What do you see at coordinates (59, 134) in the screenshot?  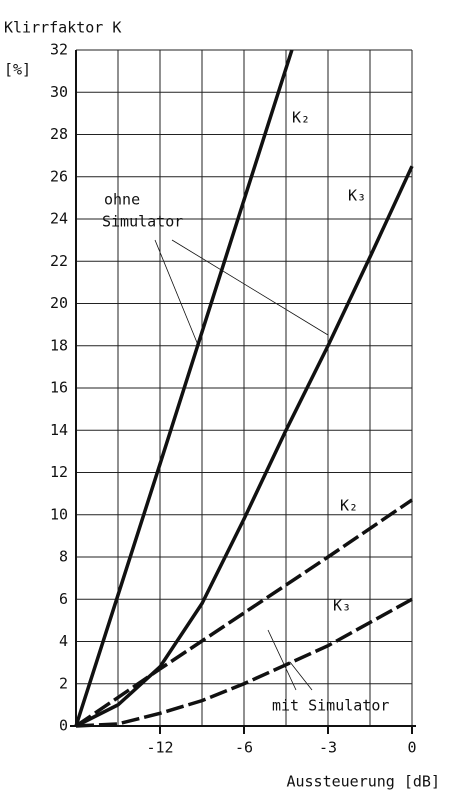 I see `y-tick-label: 28` at bounding box center [59, 134].